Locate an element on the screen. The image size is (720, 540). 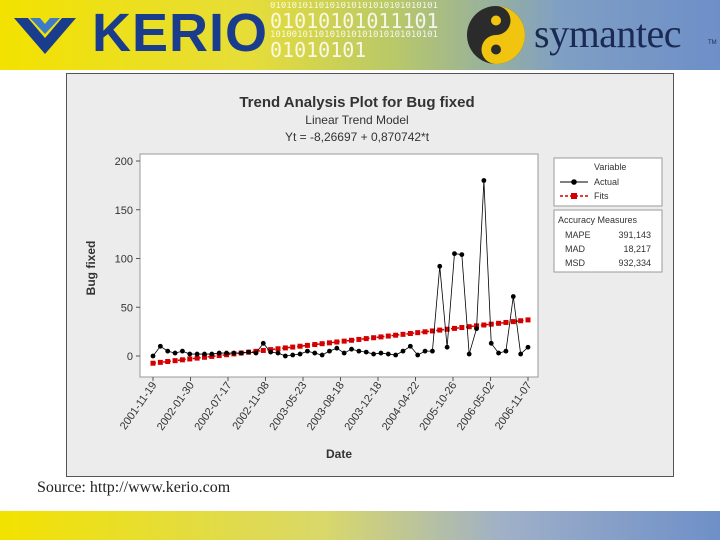
x-axis-label: Date is located at coordinates (339, 454).